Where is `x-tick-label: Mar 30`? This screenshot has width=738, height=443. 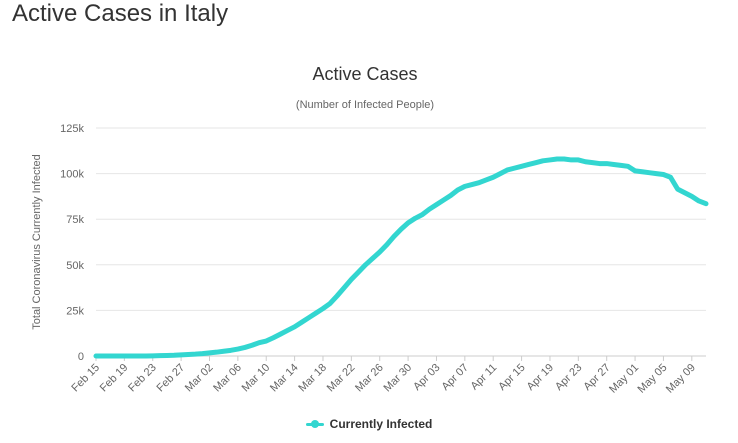
x-tick-label: Mar 30 is located at coordinates (398, 378).